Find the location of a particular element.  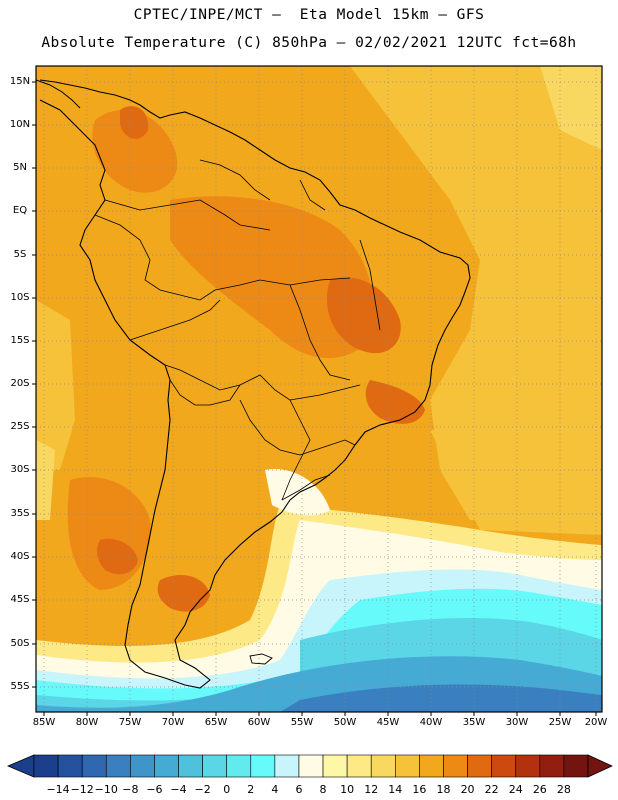

colorbar-tick-label: 2 is located at coordinates (251, 789).